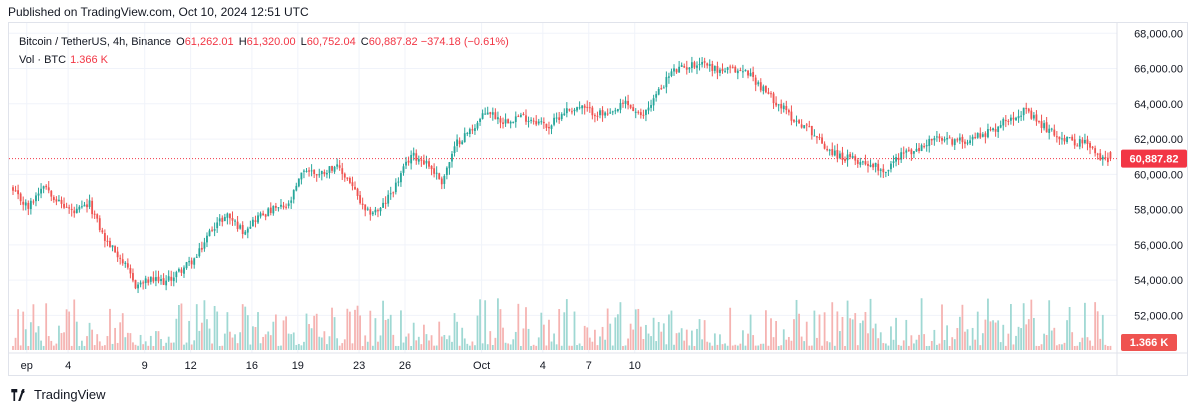  Describe the element at coordinates (303, 42) in the screenshot. I see `low-label: L` at that location.